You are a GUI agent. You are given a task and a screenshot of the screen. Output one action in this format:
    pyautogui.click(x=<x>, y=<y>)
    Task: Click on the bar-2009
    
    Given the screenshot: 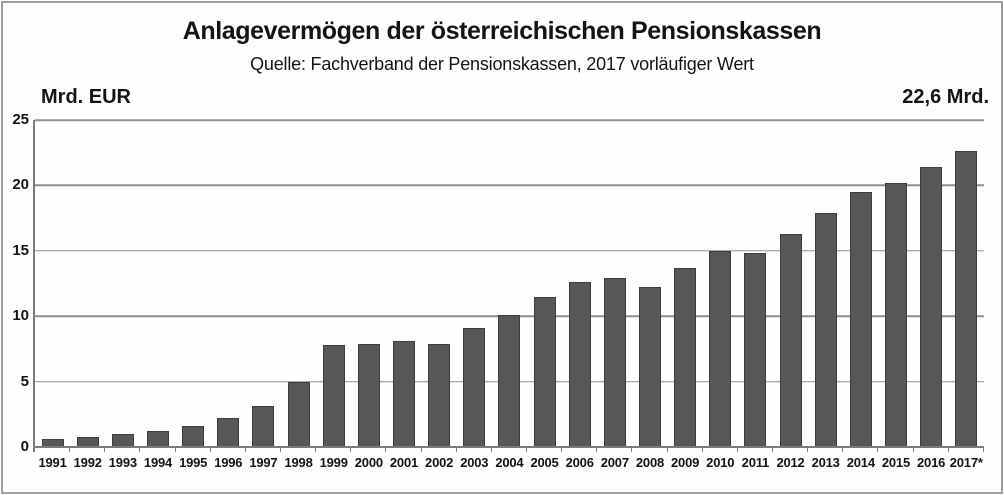 What is the action you would take?
    pyautogui.click(x=685, y=357)
    